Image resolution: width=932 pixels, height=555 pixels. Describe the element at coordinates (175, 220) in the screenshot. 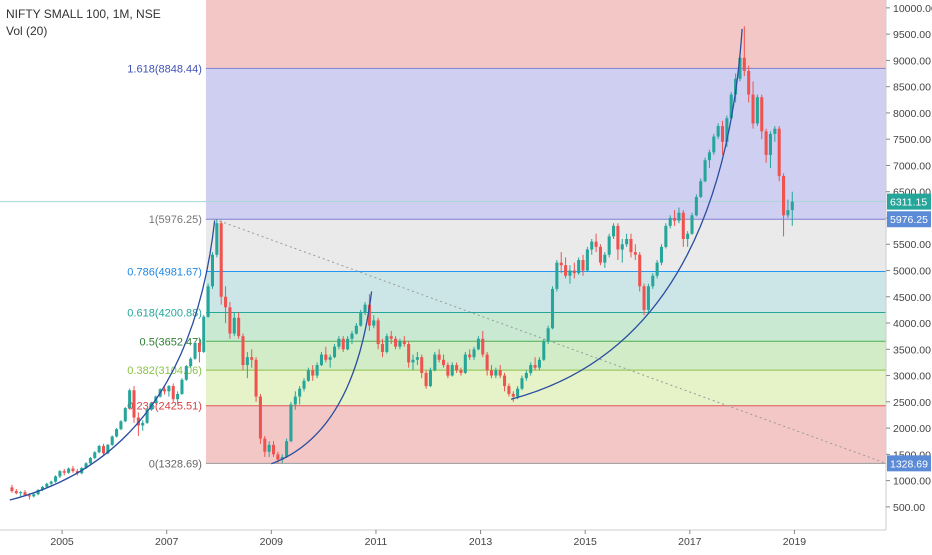

I see `fib-label-1: 1(5976.25)` at that location.